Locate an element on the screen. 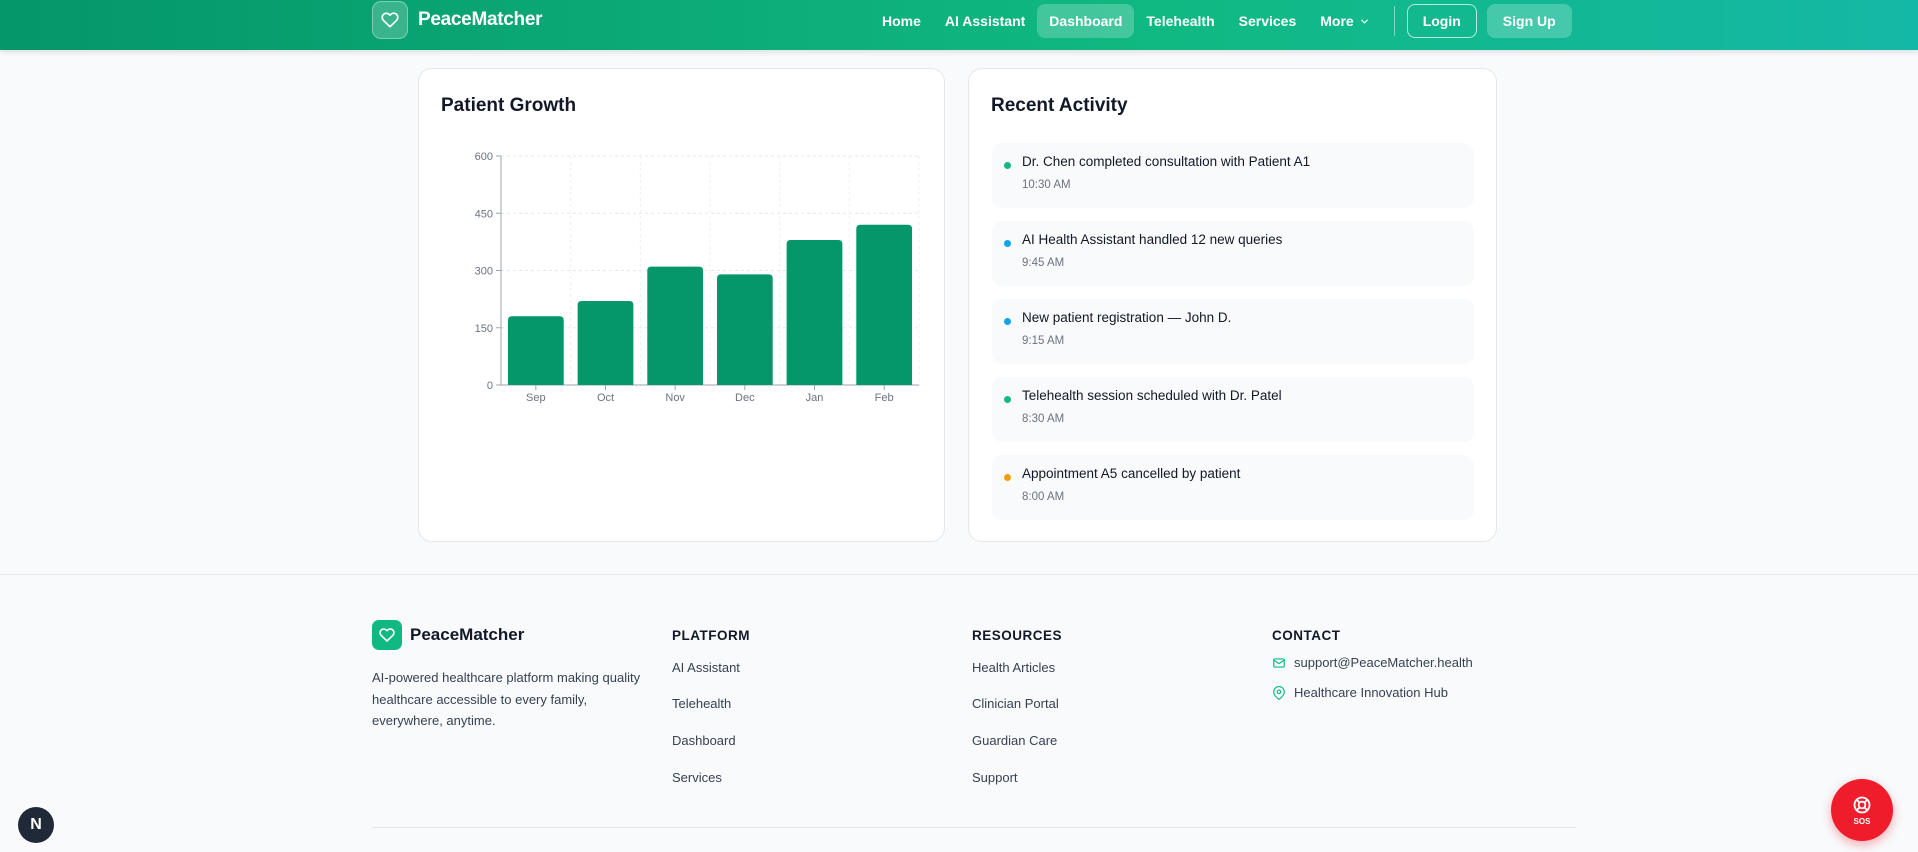 This screenshot has width=1918, height=852. recent-activity-title: Recent Activity is located at coordinates (1059, 105).